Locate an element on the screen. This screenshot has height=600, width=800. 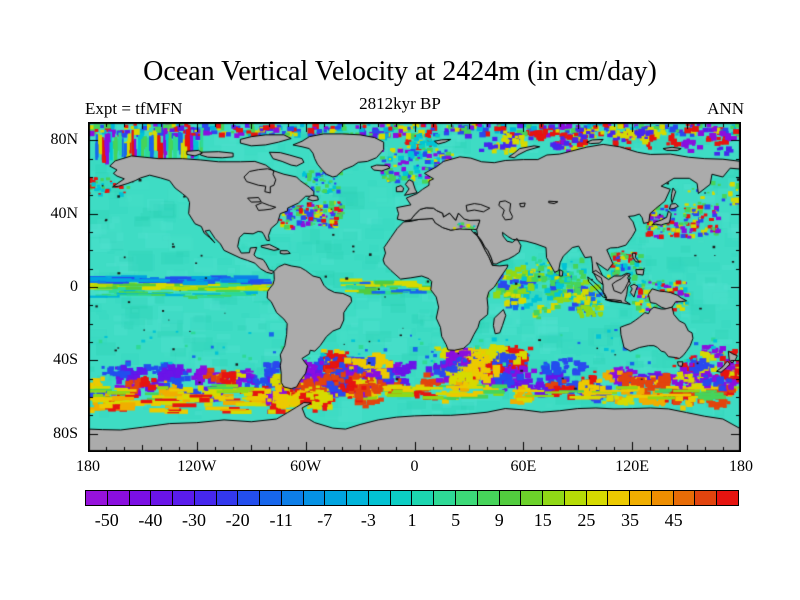
chart-subtitle: 2812kyr BP is located at coordinates (400, 103).